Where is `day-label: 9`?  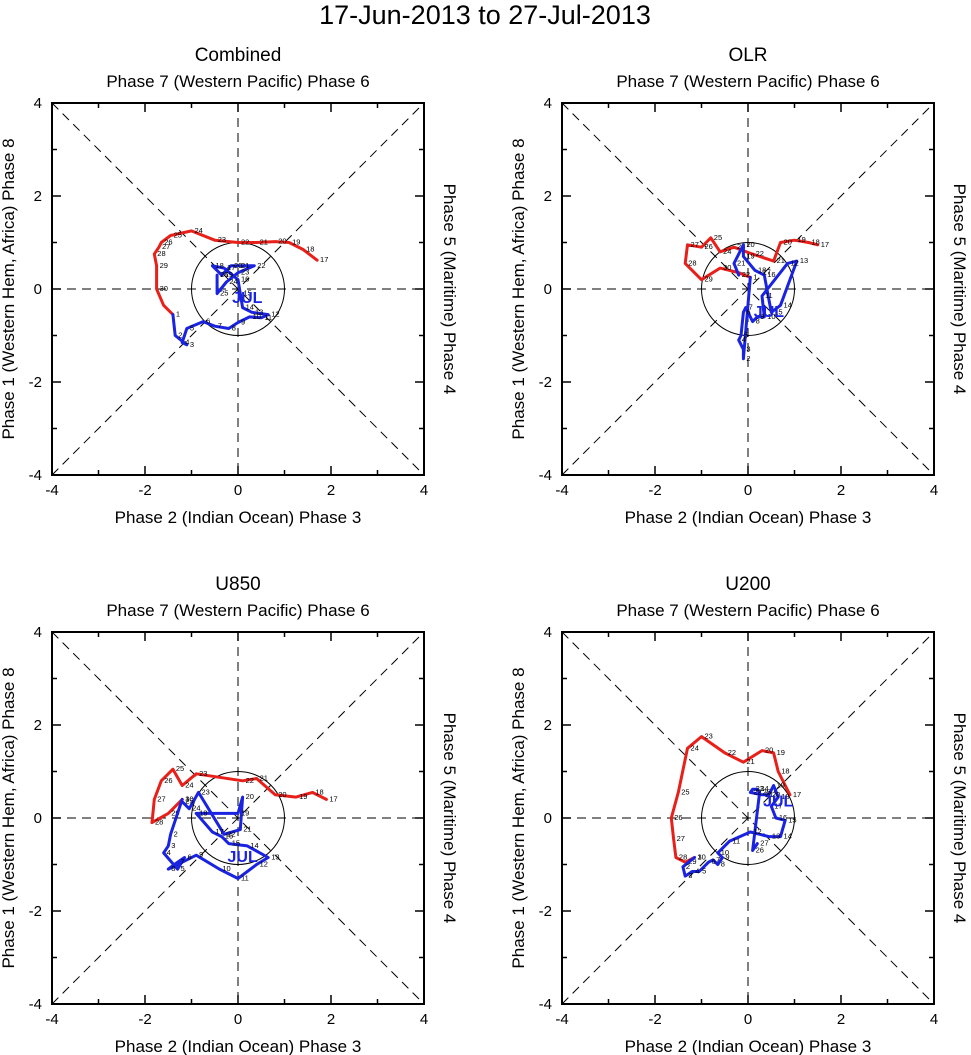 day-label: 9 is located at coordinates (243, 321).